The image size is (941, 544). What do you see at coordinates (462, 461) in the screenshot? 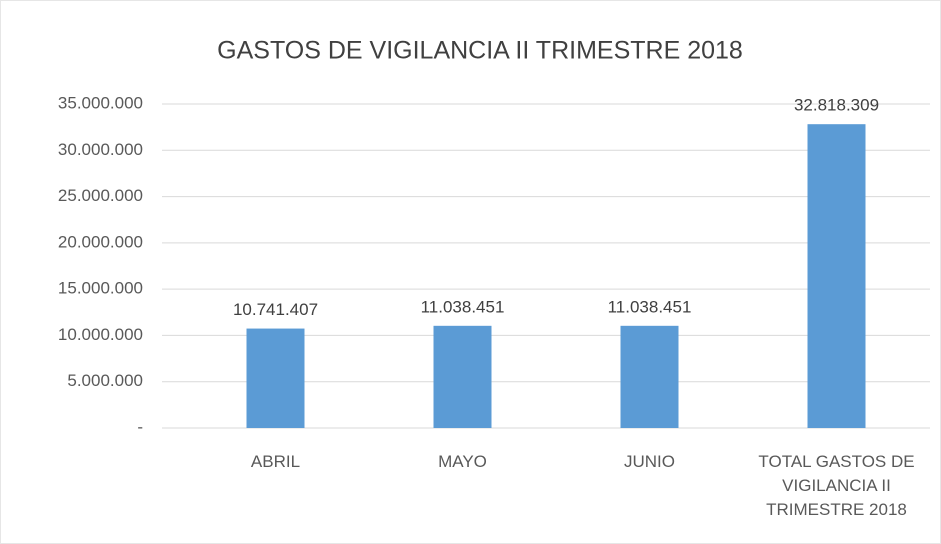
I see `x-tick-label: MAYO` at bounding box center [462, 461].